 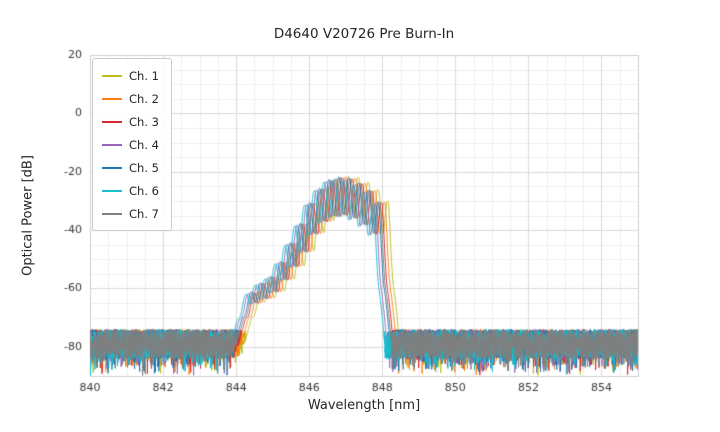 What do you see at coordinates (144, 144) in the screenshot?
I see `legend-label: Ch. 4` at bounding box center [144, 144].